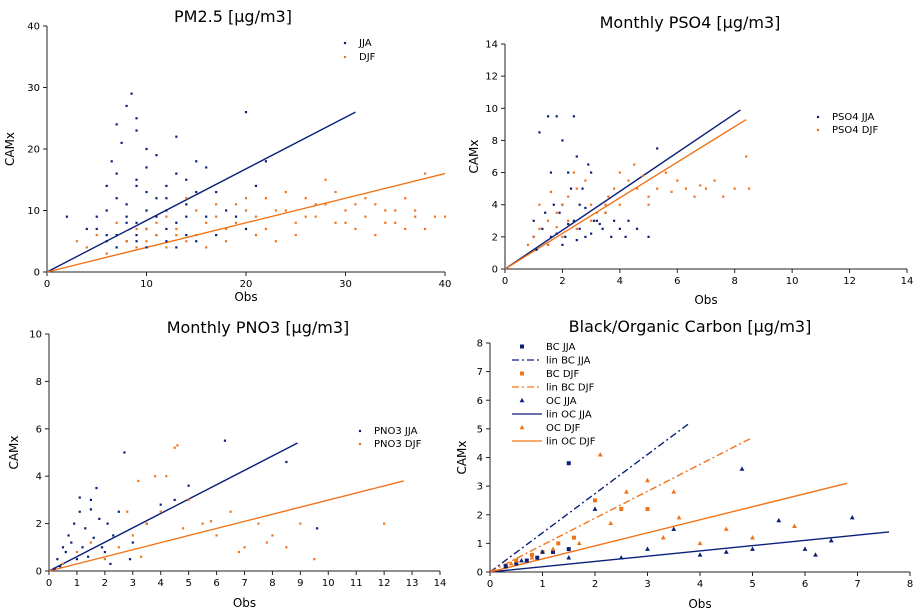  I want to click on y-tick-label: 2, so click(495, 237).